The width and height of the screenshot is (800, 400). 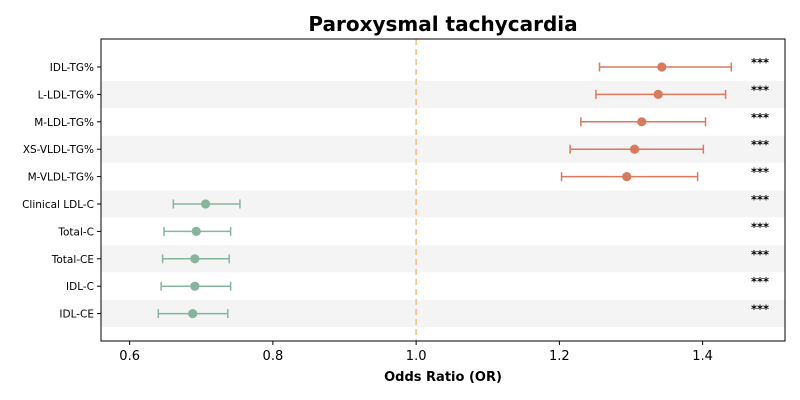 What do you see at coordinates (80, 287) in the screenshot?
I see `y-tick-label: IDL-C` at bounding box center [80, 287].